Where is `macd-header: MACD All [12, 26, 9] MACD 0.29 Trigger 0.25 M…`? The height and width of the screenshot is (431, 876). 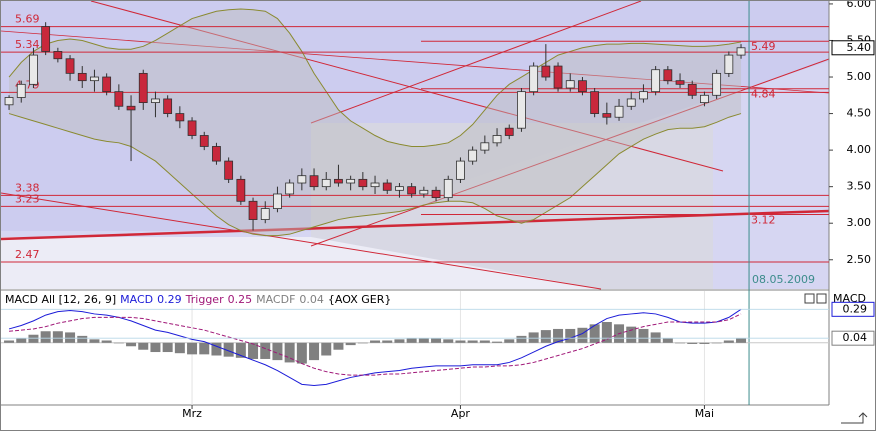
macd-header: MACD All [12, 26, 9] MACD 0.29 Trigger 0.25 M… is located at coordinates (200, 299).